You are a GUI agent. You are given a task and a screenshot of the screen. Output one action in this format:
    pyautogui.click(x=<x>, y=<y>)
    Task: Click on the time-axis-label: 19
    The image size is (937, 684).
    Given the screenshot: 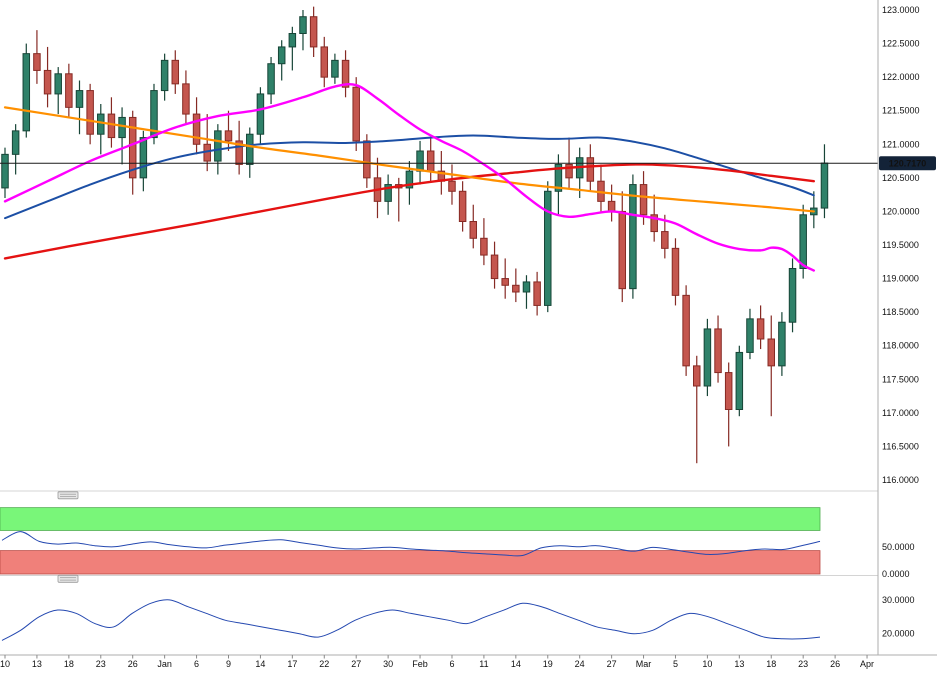 What is the action you would take?
    pyautogui.click(x=548, y=664)
    